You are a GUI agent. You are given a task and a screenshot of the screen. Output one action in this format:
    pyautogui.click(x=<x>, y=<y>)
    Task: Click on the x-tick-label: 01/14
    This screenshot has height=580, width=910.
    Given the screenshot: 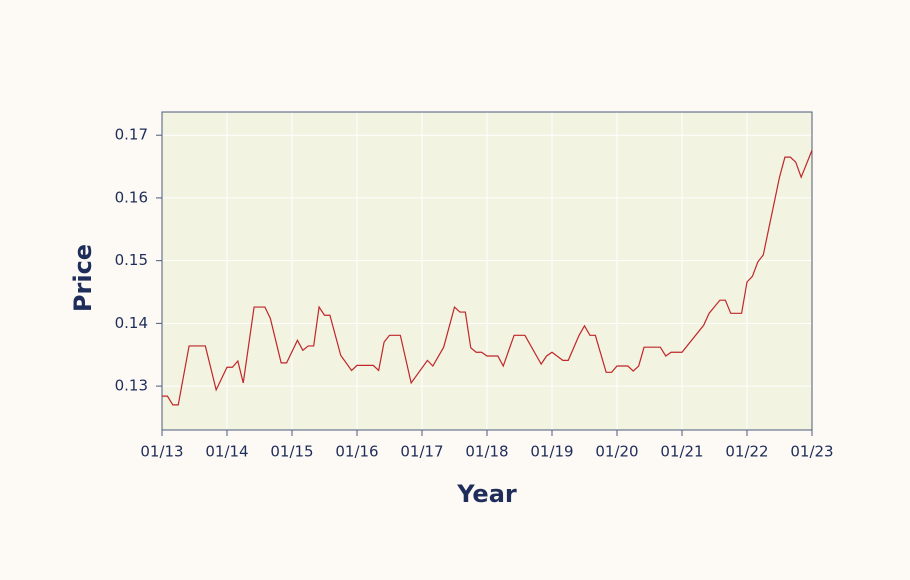 What is the action you would take?
    pyautogui.click(x=226, y=452)
    